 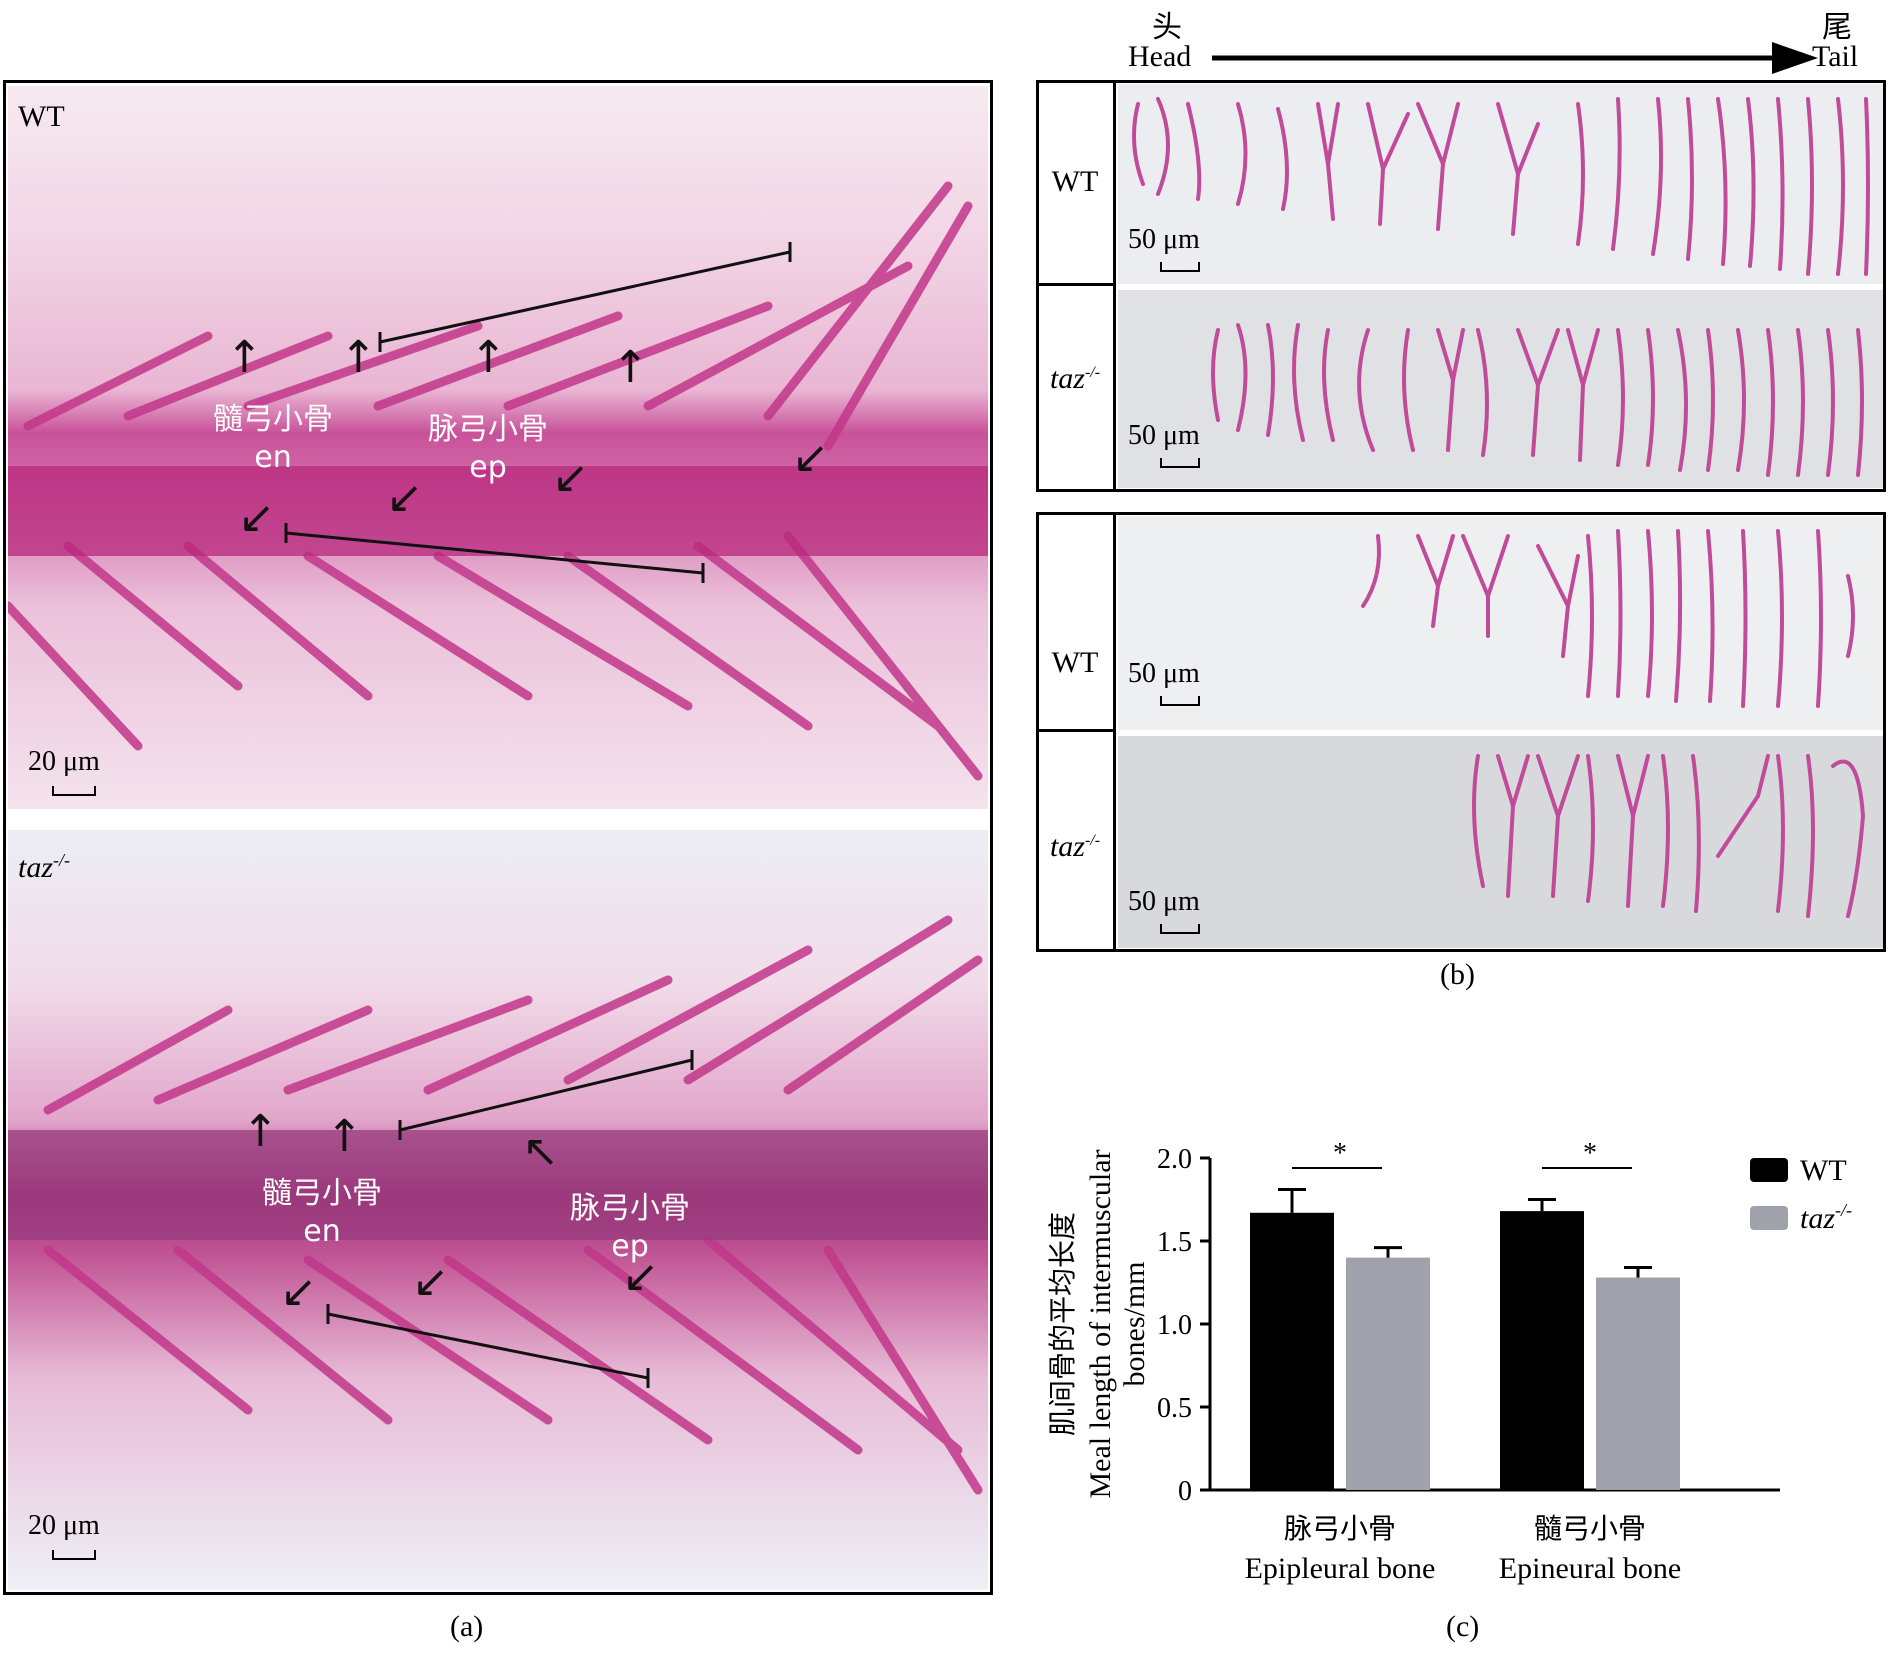 I want to click on row2-scalebar, so click(x=1180, y=463).